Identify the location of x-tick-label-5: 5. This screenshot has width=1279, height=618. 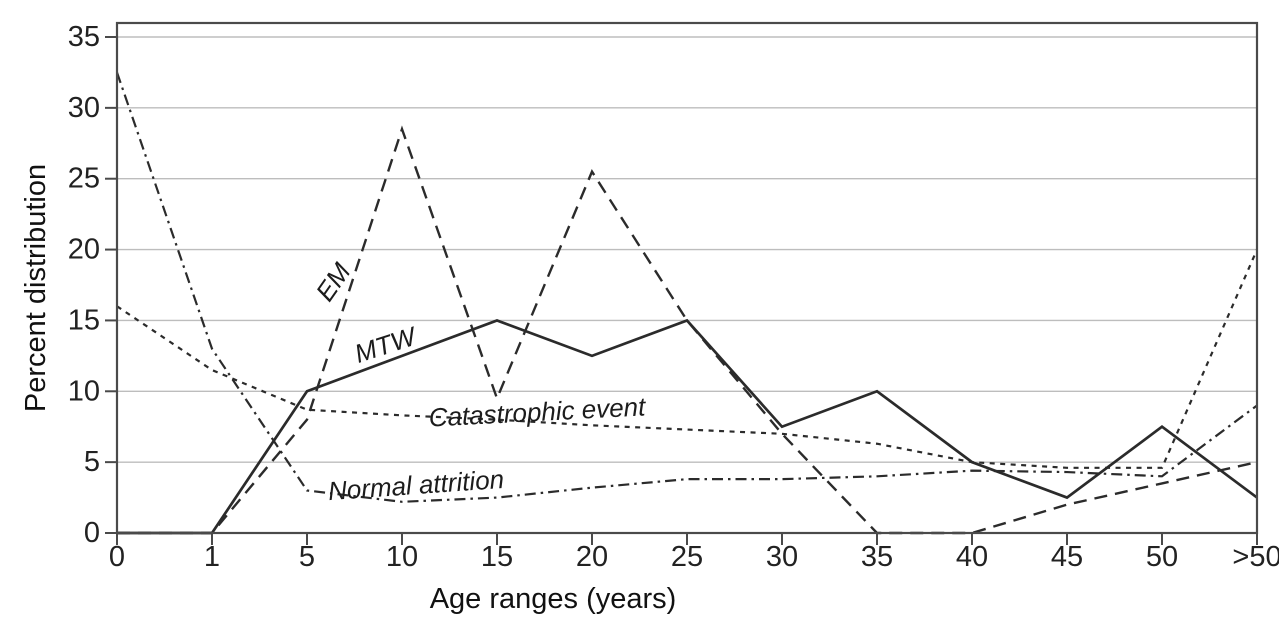
(307, 557).